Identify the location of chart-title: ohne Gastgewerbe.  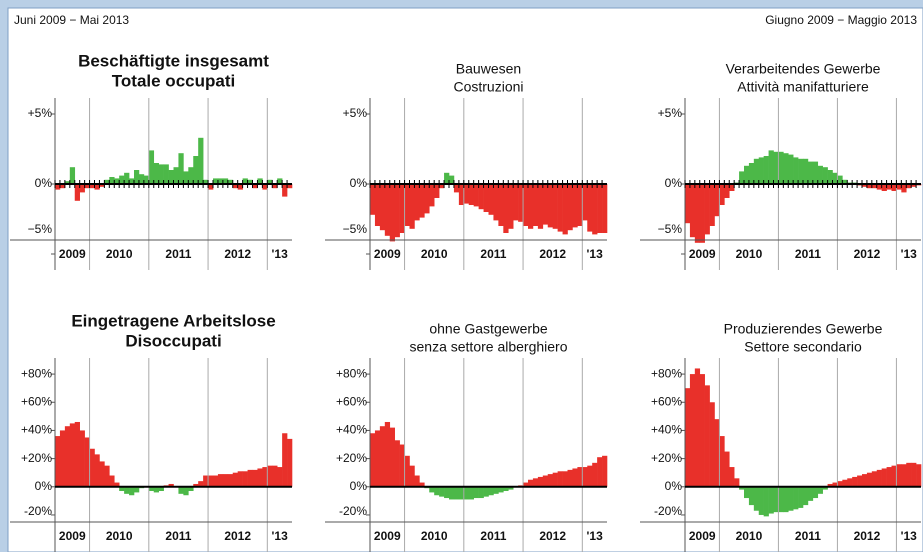
(488, 329).